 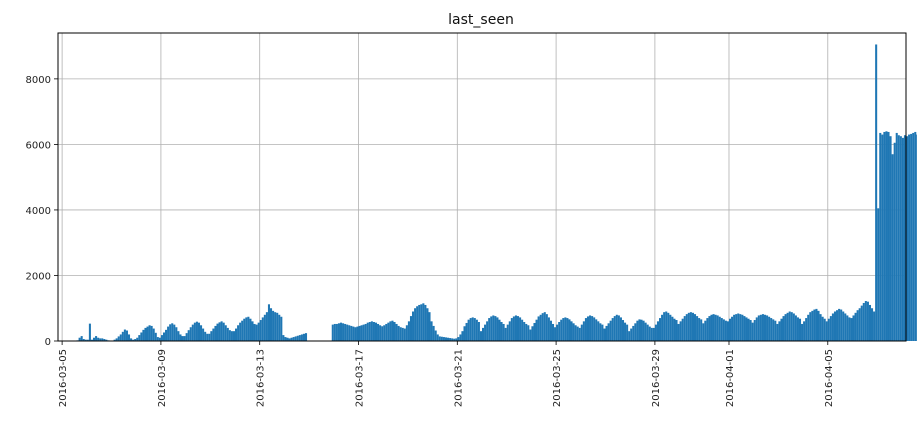 What do you see at coordinates (48, 342) in the screenshot?
I see `y-tick-label: 0` at bounding box center [48, 342].